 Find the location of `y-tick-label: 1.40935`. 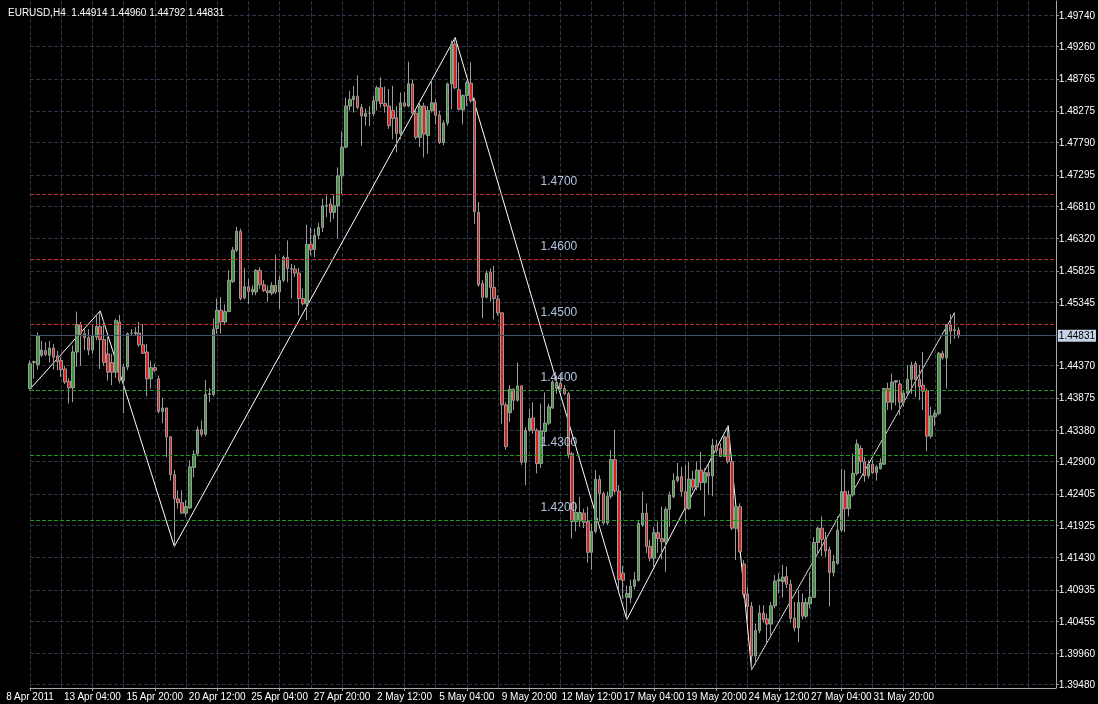

y-tick-label: 1.40935 is located at coordinates (1077, 590).